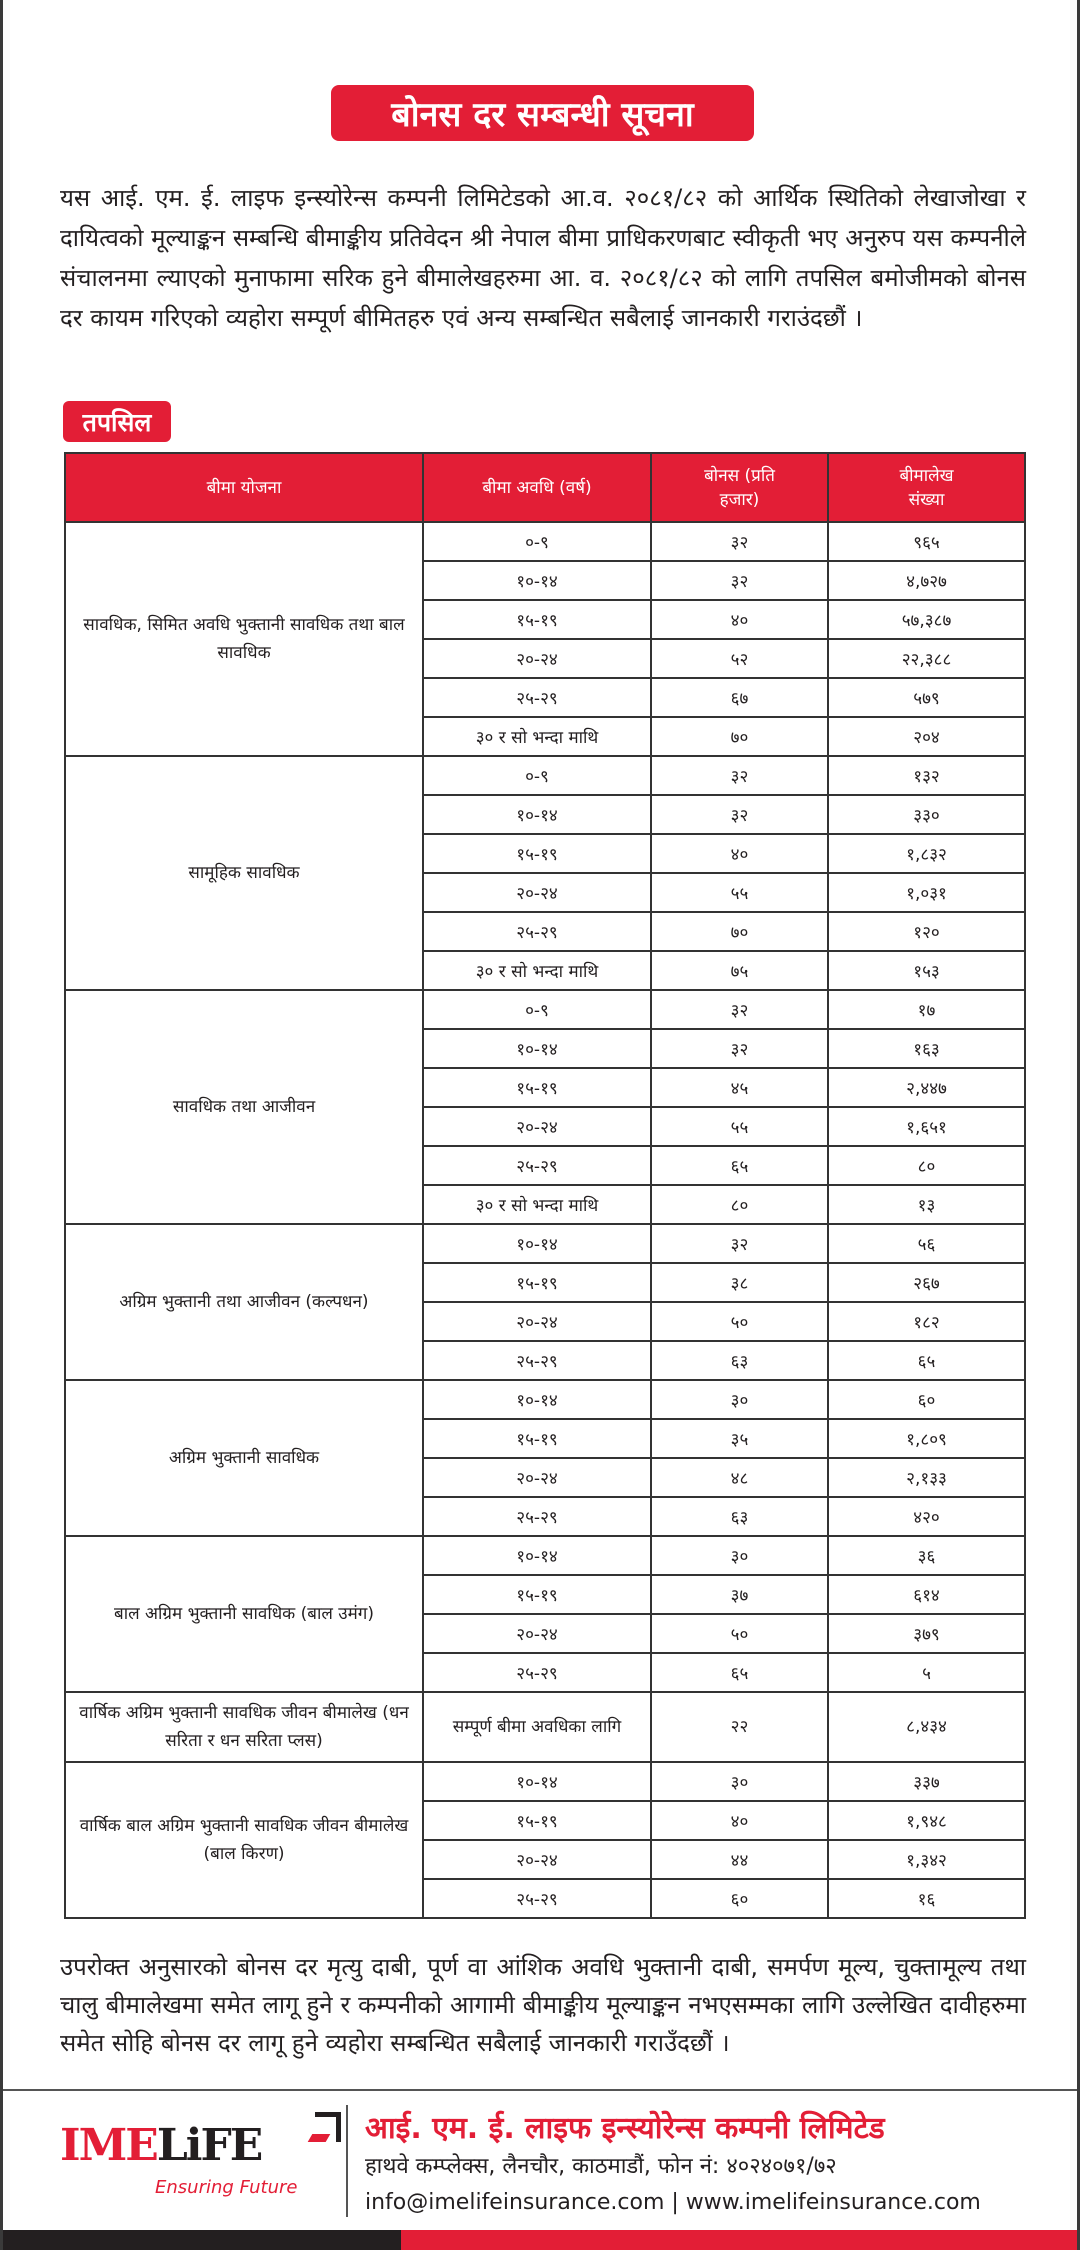  Describe the element at coordinates (926, 1516) in the screenshot. I see `policy-count-cell: ४२०` at that location.